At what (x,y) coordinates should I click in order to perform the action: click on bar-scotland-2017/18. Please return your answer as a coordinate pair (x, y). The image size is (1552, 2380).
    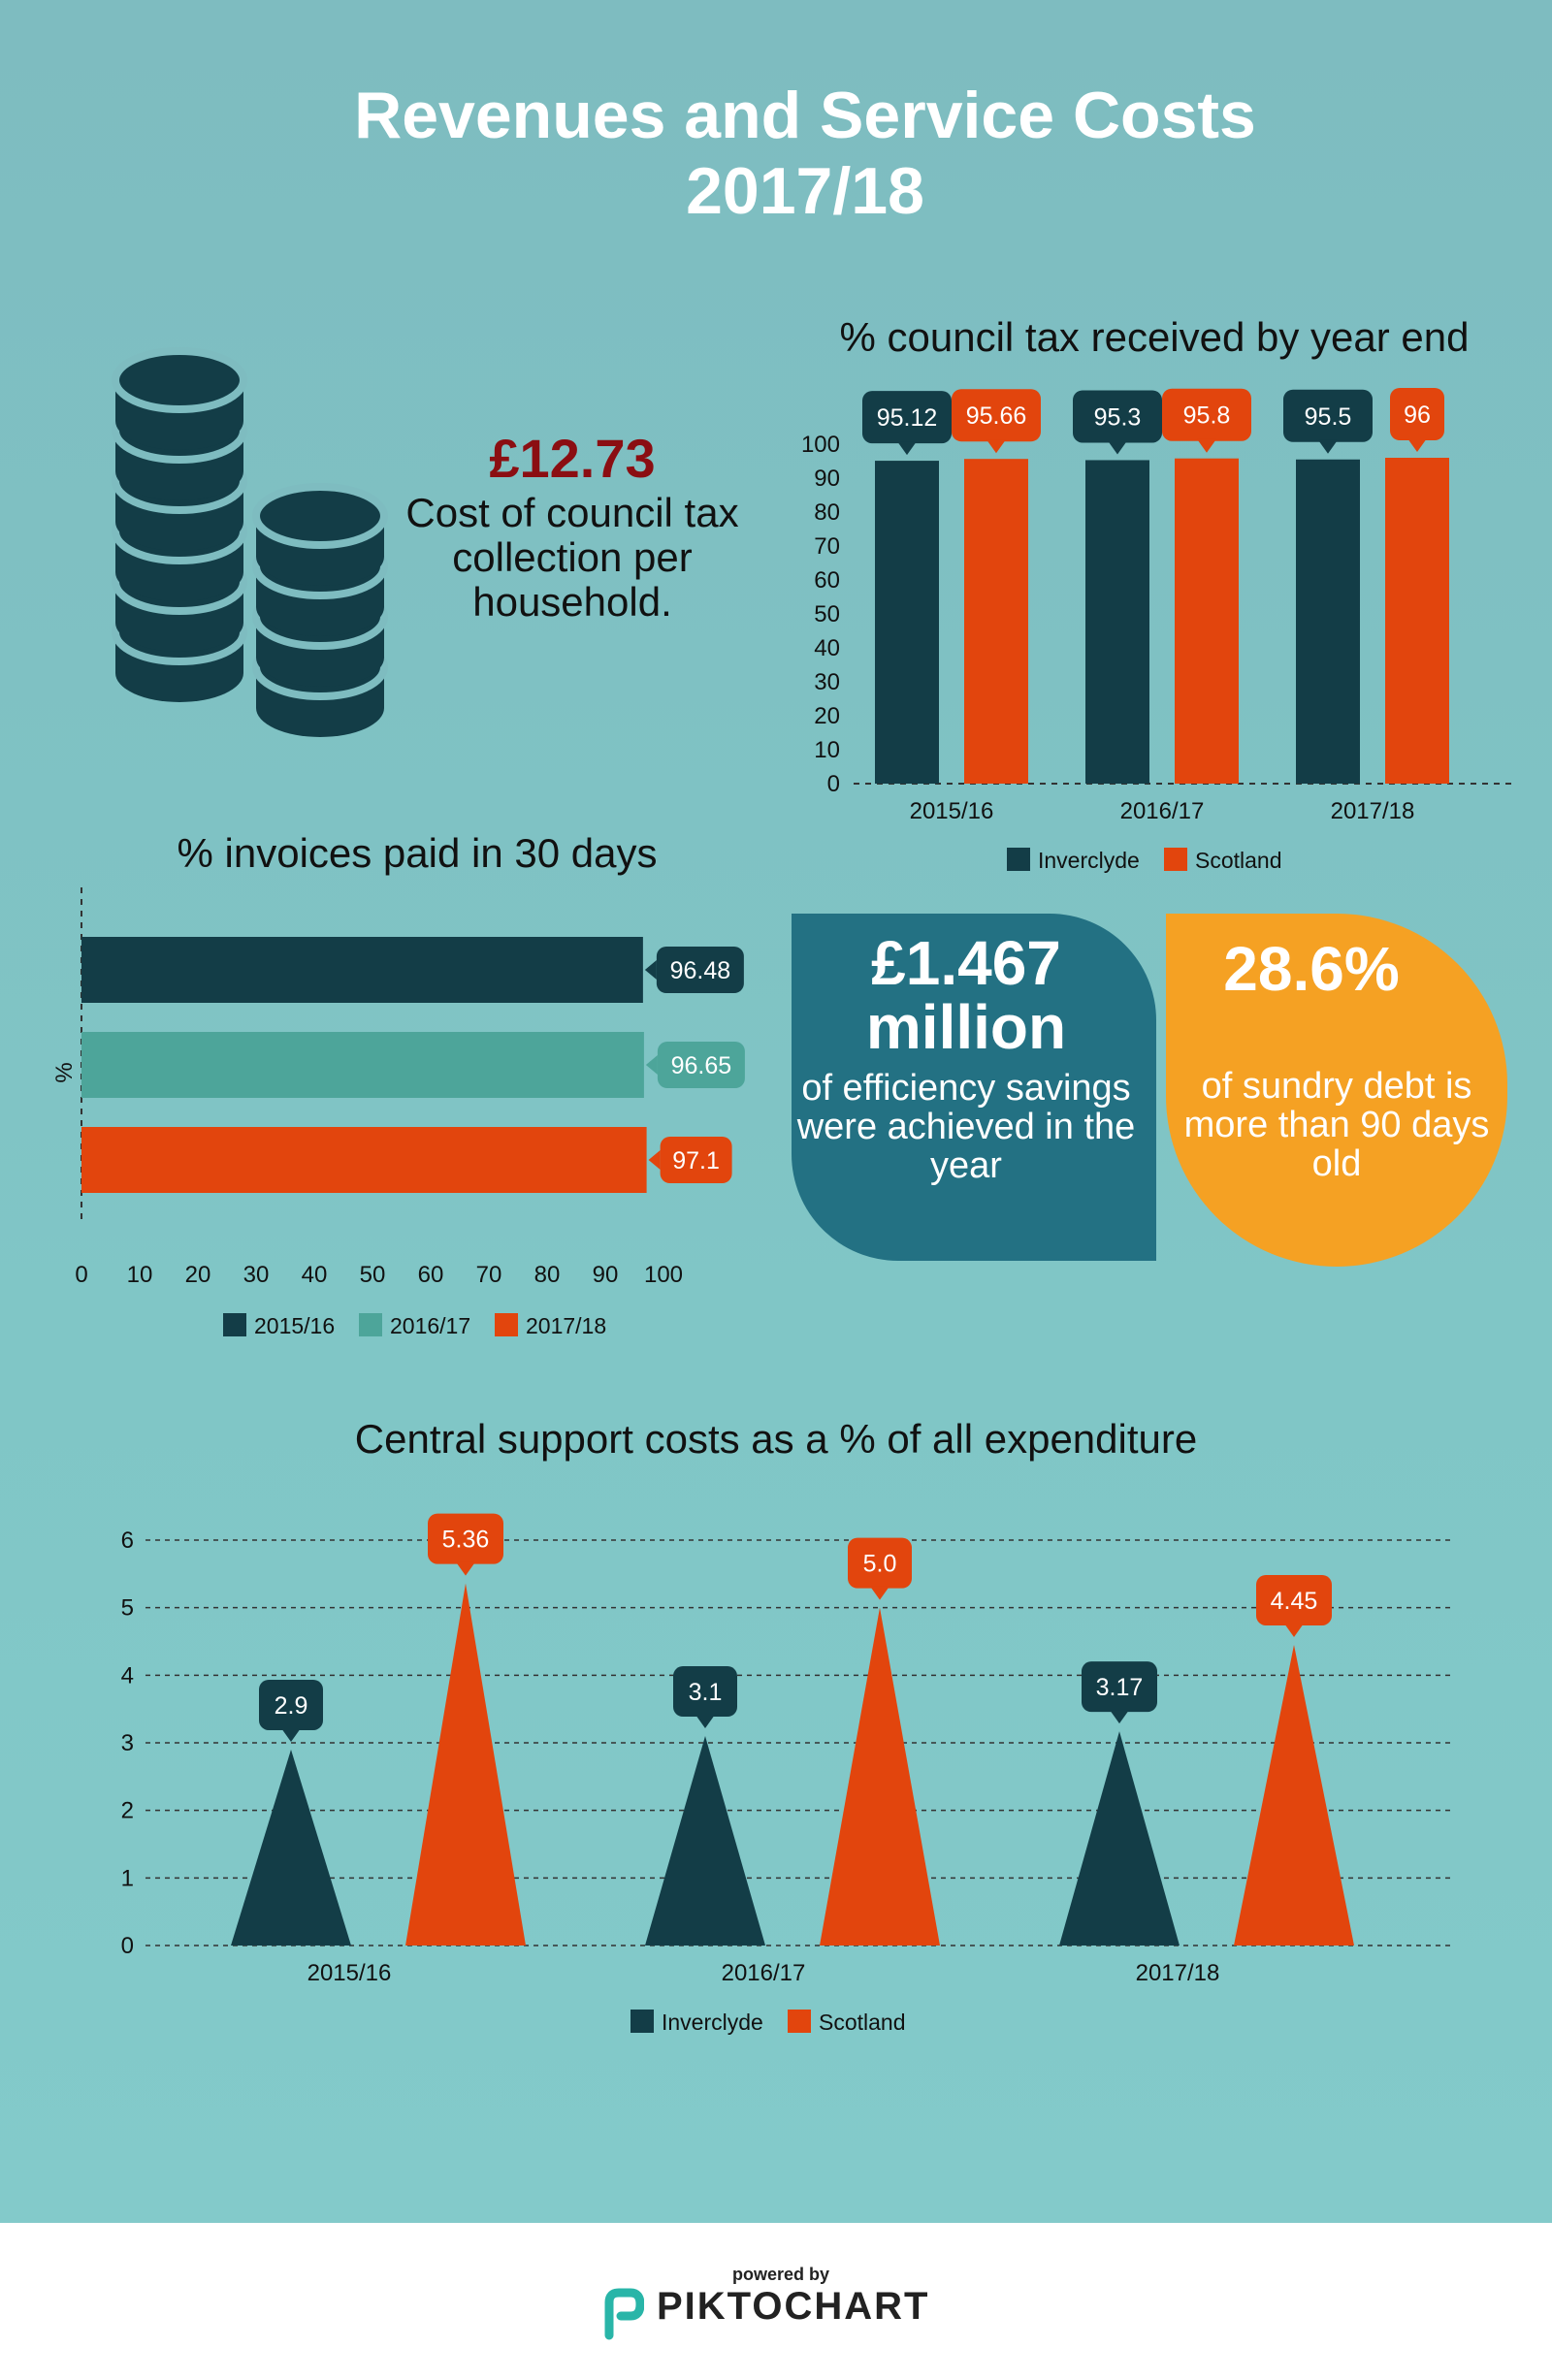
    Looking at the image, I should click on (1417, 621).